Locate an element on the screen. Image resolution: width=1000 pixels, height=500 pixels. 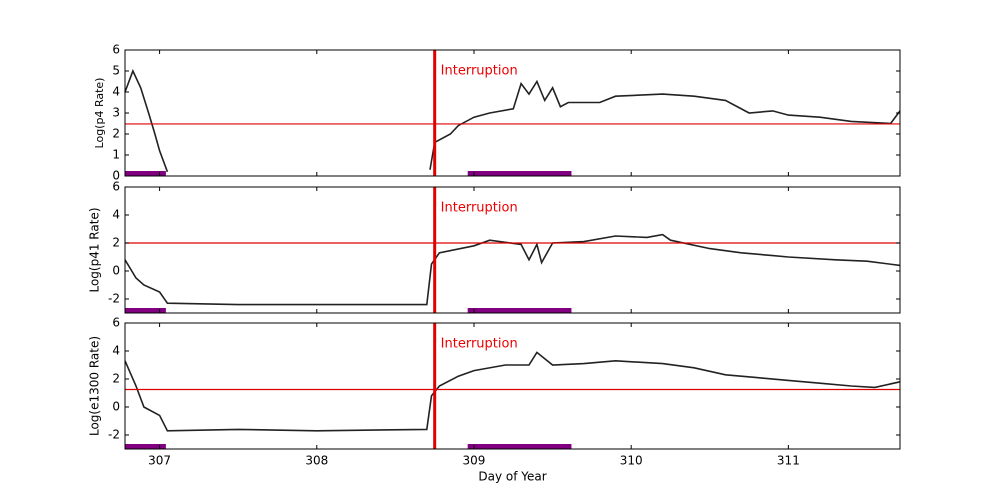
y-tick-label: 1 is located at coordinates (116, 155).